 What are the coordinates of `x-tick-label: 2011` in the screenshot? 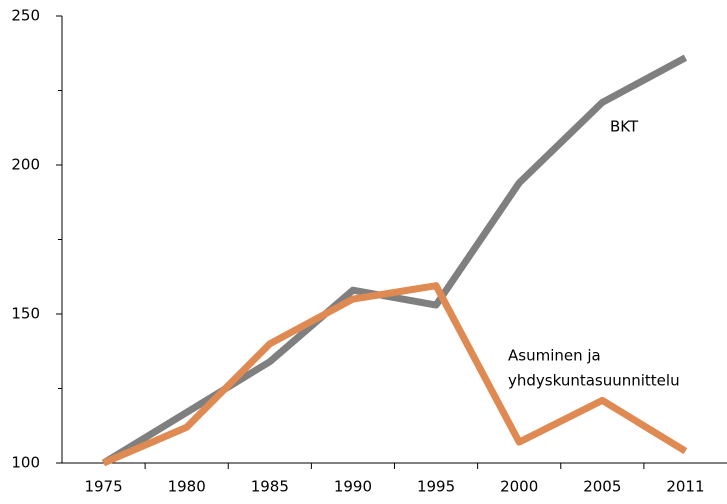 It's located at (685, 487).